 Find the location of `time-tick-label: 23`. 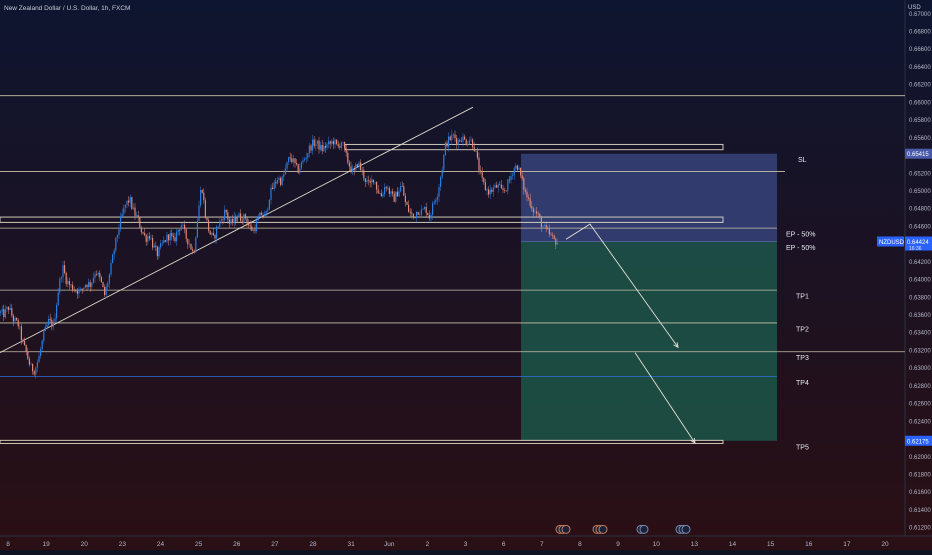

time-tick-label: 23 is located at coordinates (123, 544).